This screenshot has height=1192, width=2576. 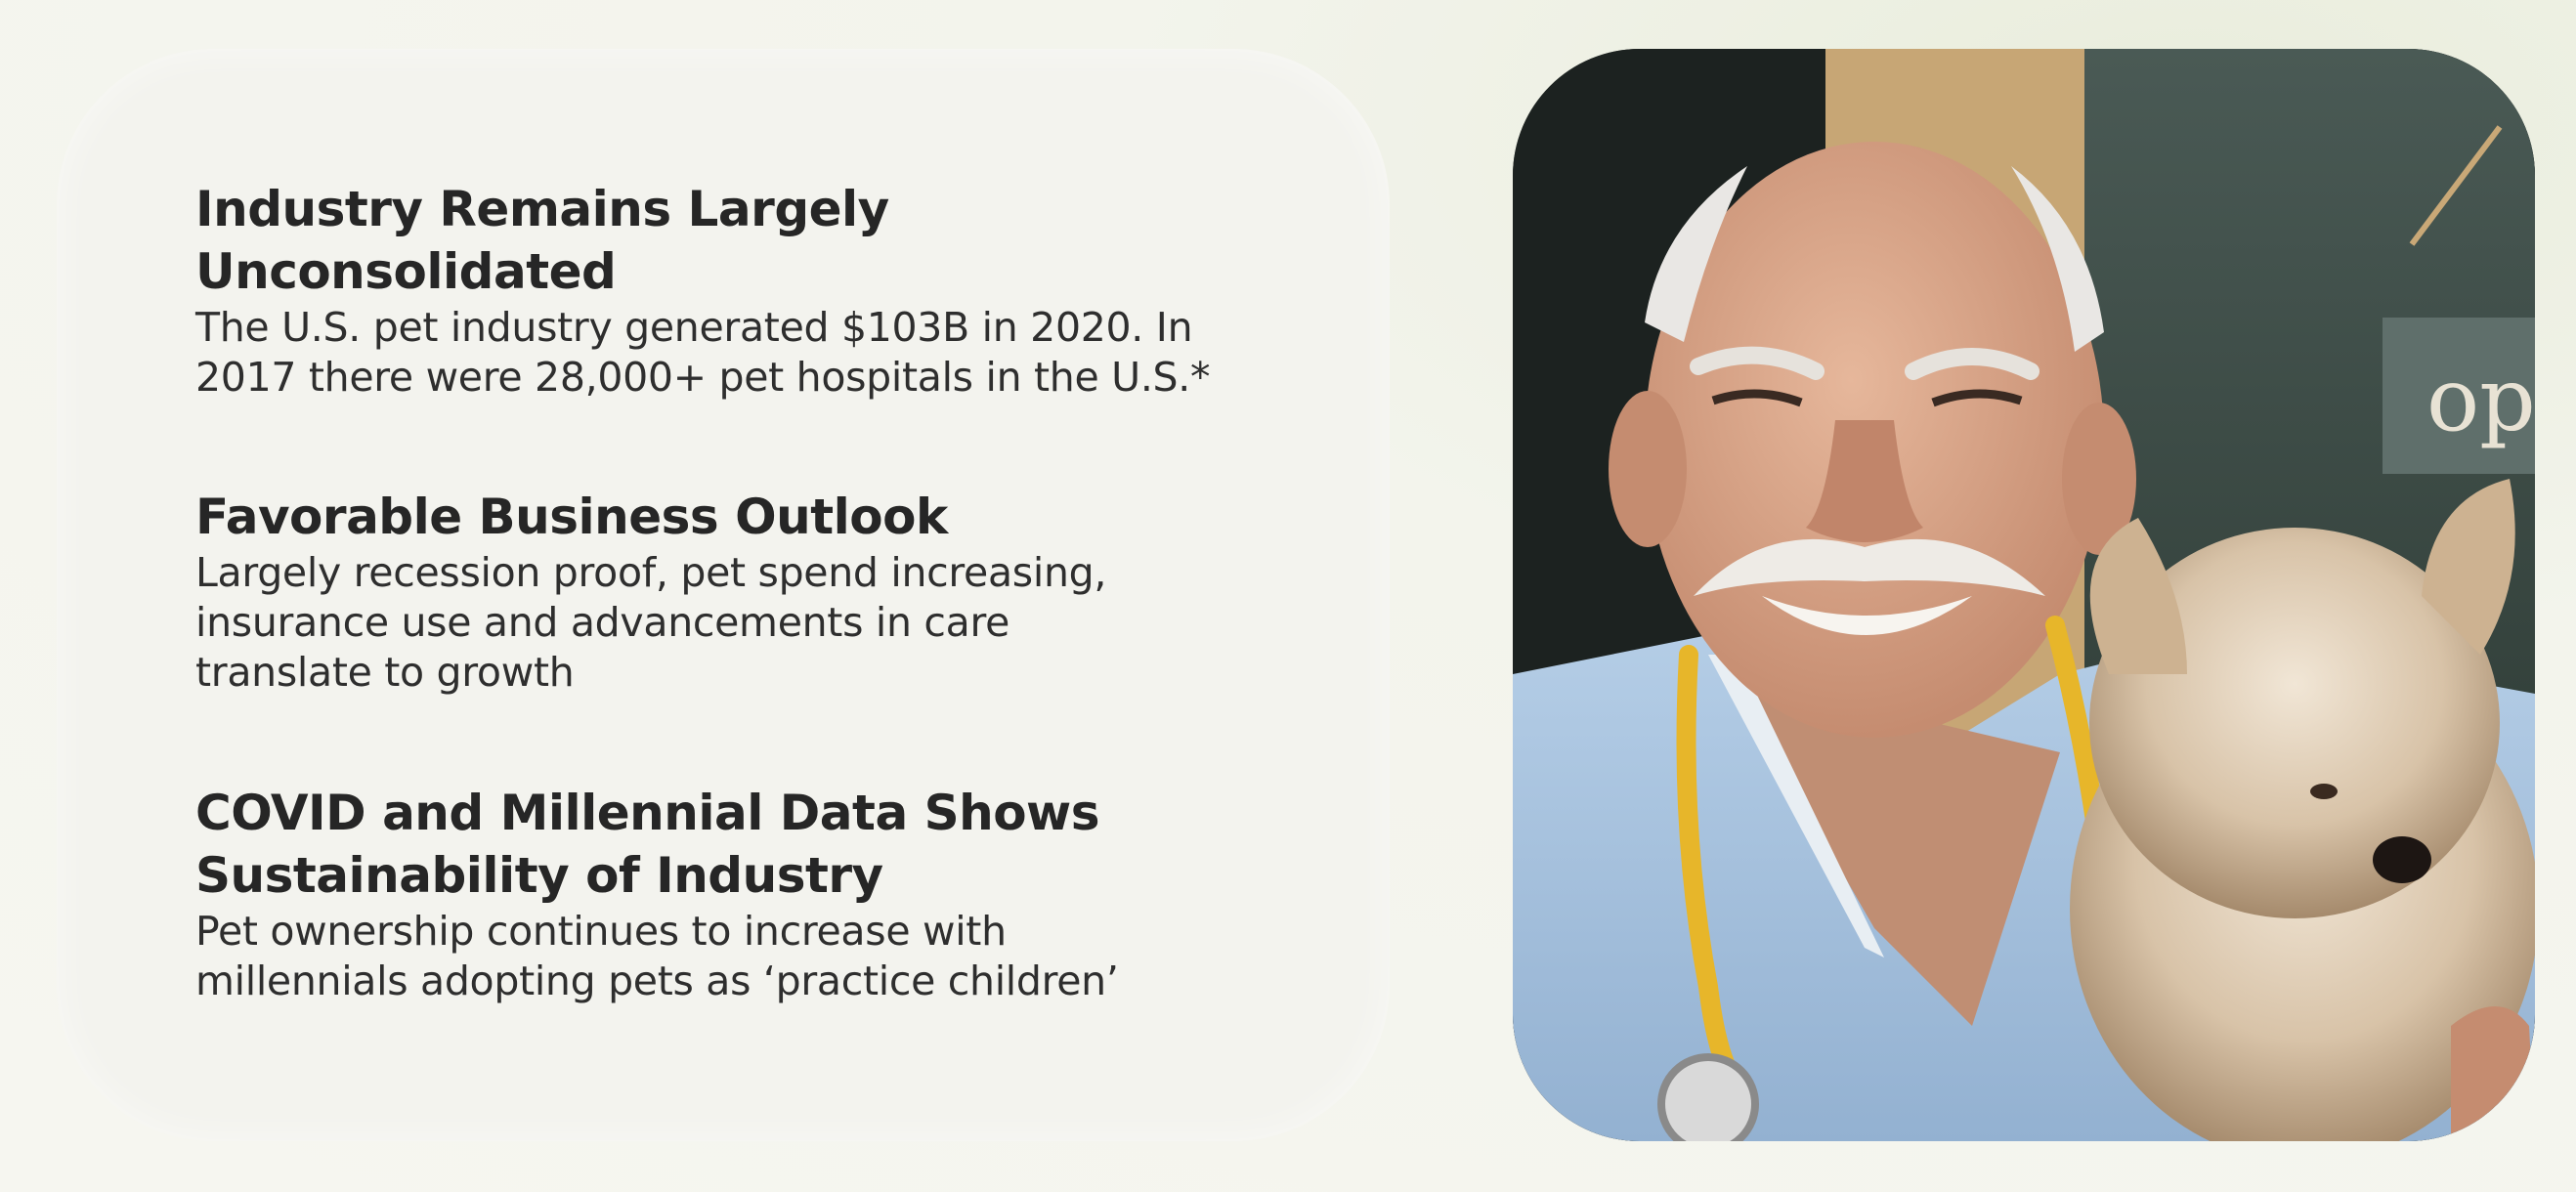 I want to click on eye-left, so click(x=1757, y=398).